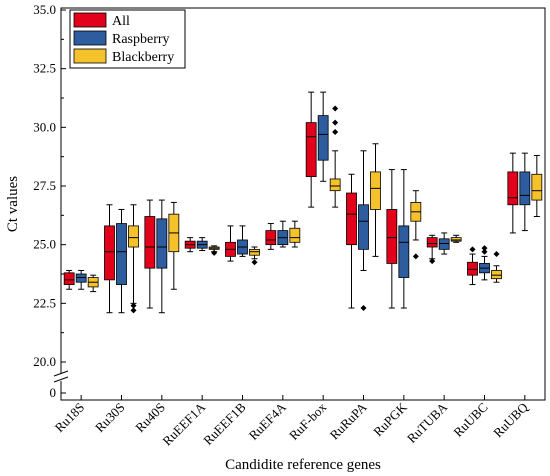 The height and width of the screenshot is (476, 550). I want to click on y-tick-label: 25.0, so click(44, 244).